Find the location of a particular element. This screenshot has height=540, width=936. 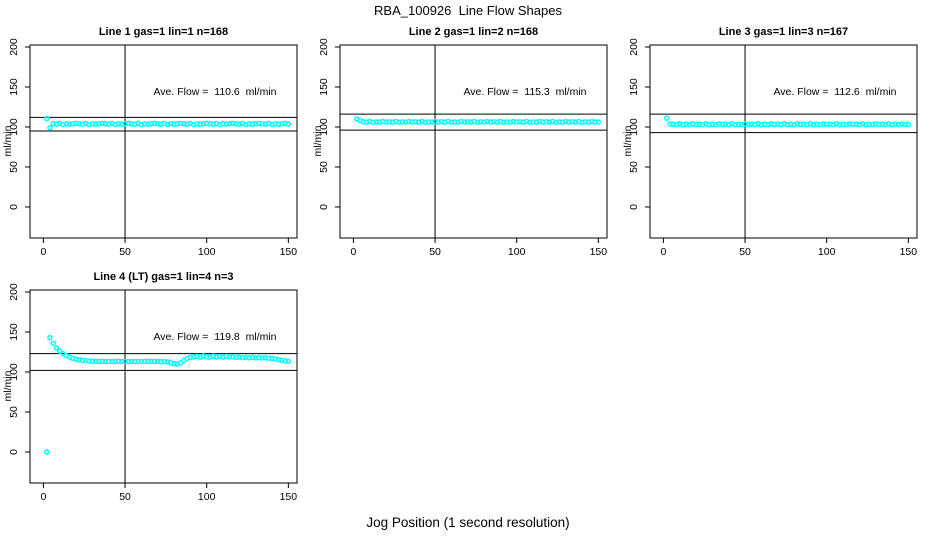

subplot-title: Line 3 gas=1 lin=3 n=167 is located at coordinates (783, 32).